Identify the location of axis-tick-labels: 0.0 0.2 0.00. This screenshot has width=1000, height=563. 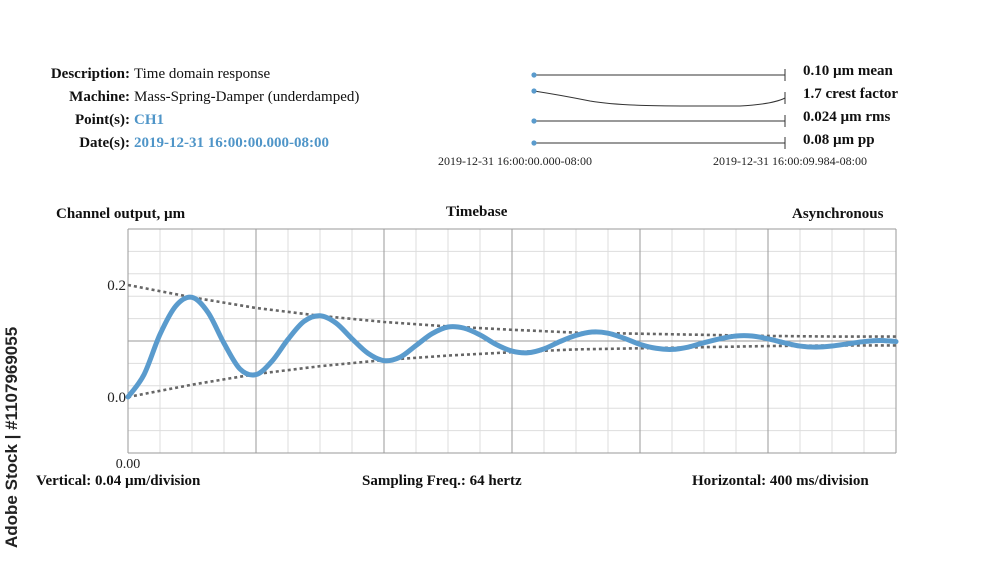
(123, 375).